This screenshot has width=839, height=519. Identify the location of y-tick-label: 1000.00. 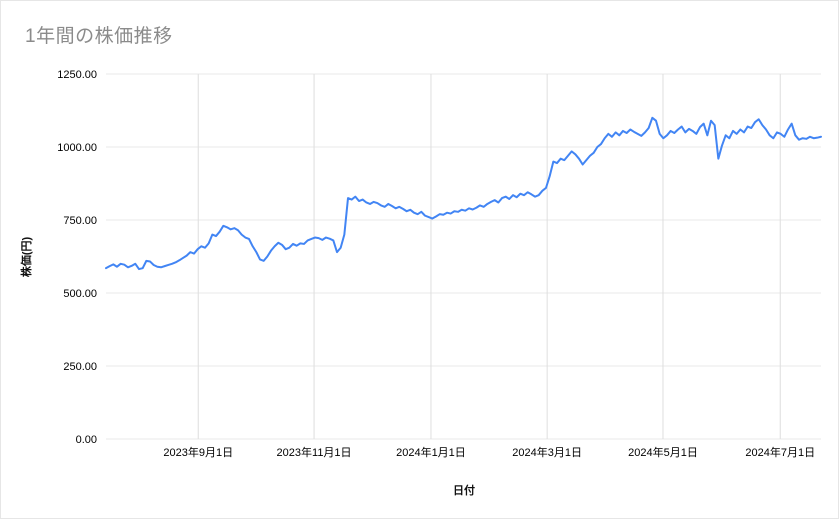
(77, 148).